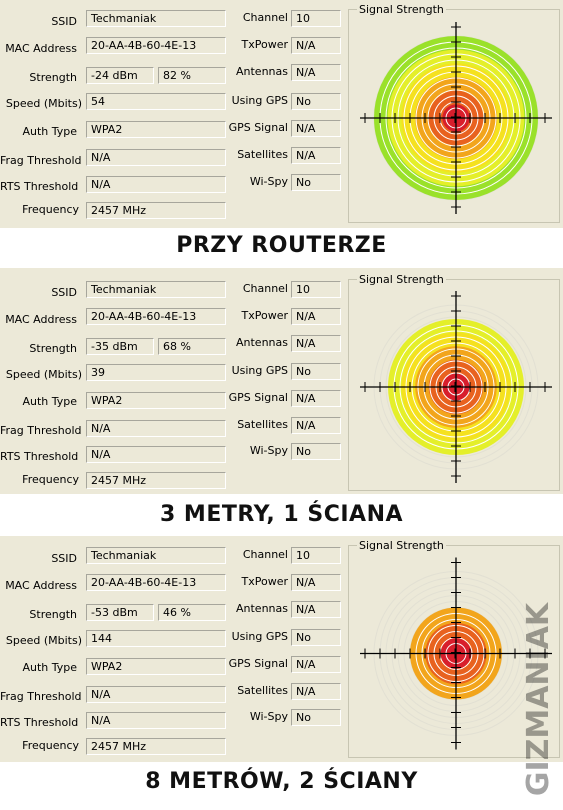  I want to click on speed-field: 144, so click(156, 638).